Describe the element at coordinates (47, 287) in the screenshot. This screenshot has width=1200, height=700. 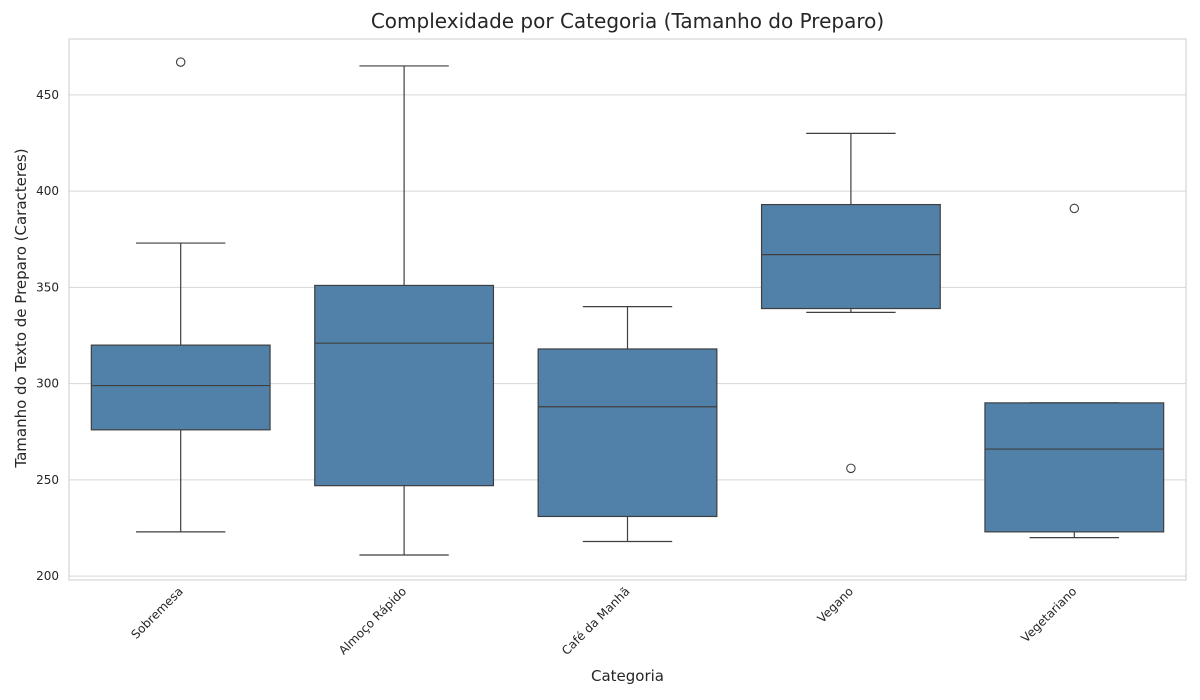
I see `y-tick-label: 350` at that location.